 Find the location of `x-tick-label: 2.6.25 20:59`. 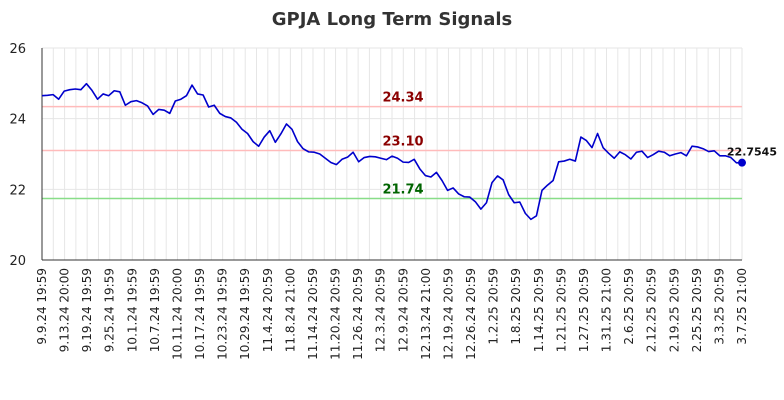

x-tick-label: 2.6.25 20:59 is located at coordinates (629, 306).